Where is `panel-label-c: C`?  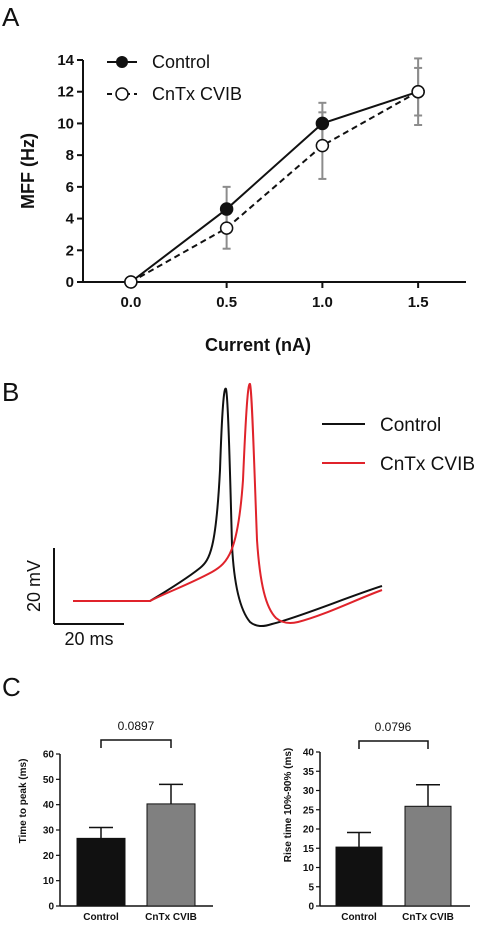
panel-label-c: C is located at coordinates (11, 687).